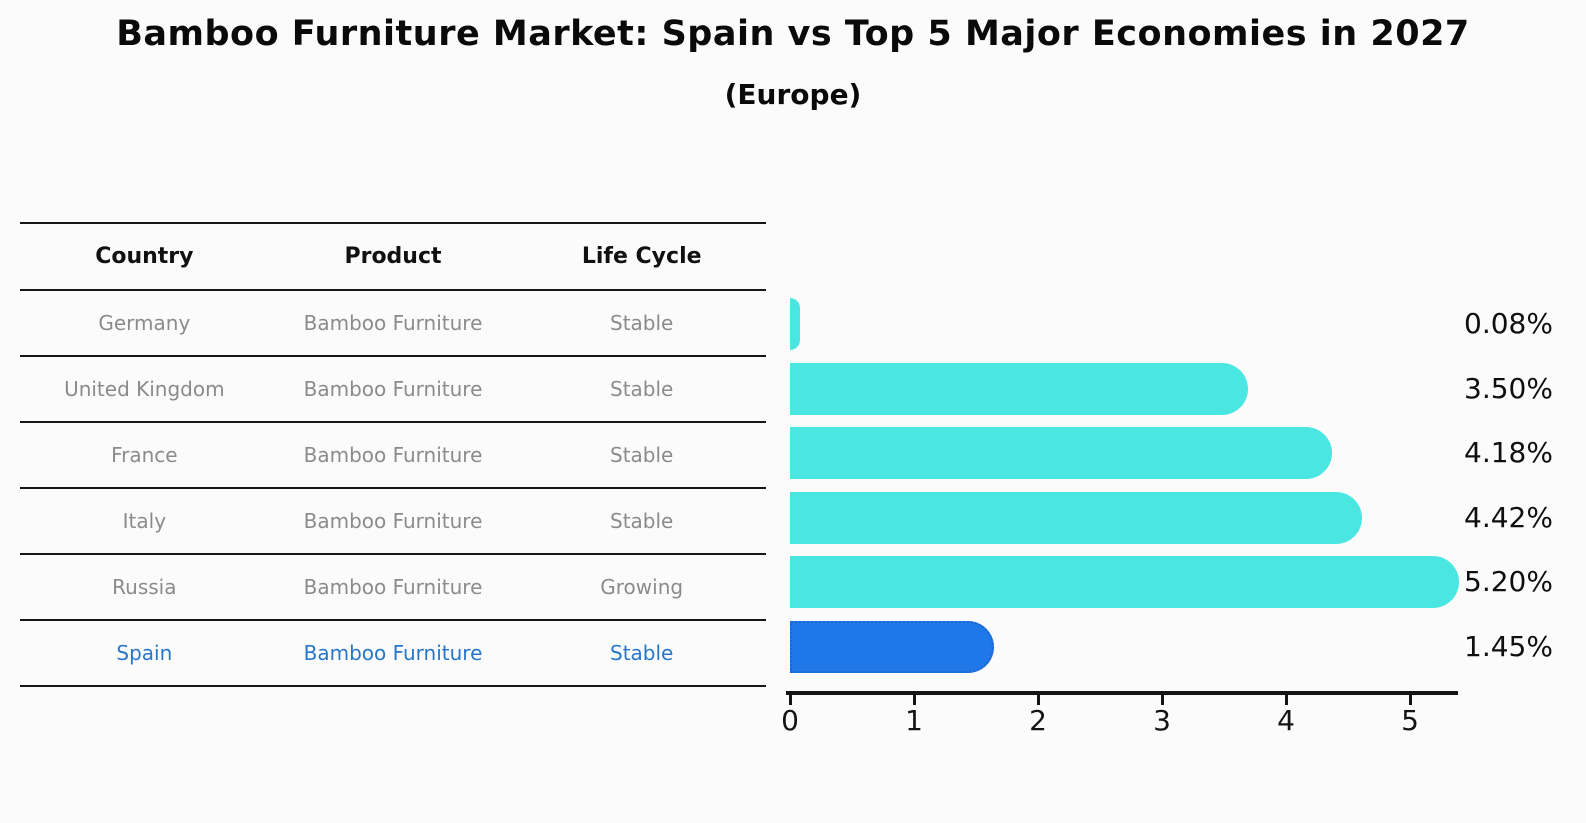  Describe the element at coordinates (793, 94) in the screenshot. I see `chart-subtitle: (Europe)` at that location.